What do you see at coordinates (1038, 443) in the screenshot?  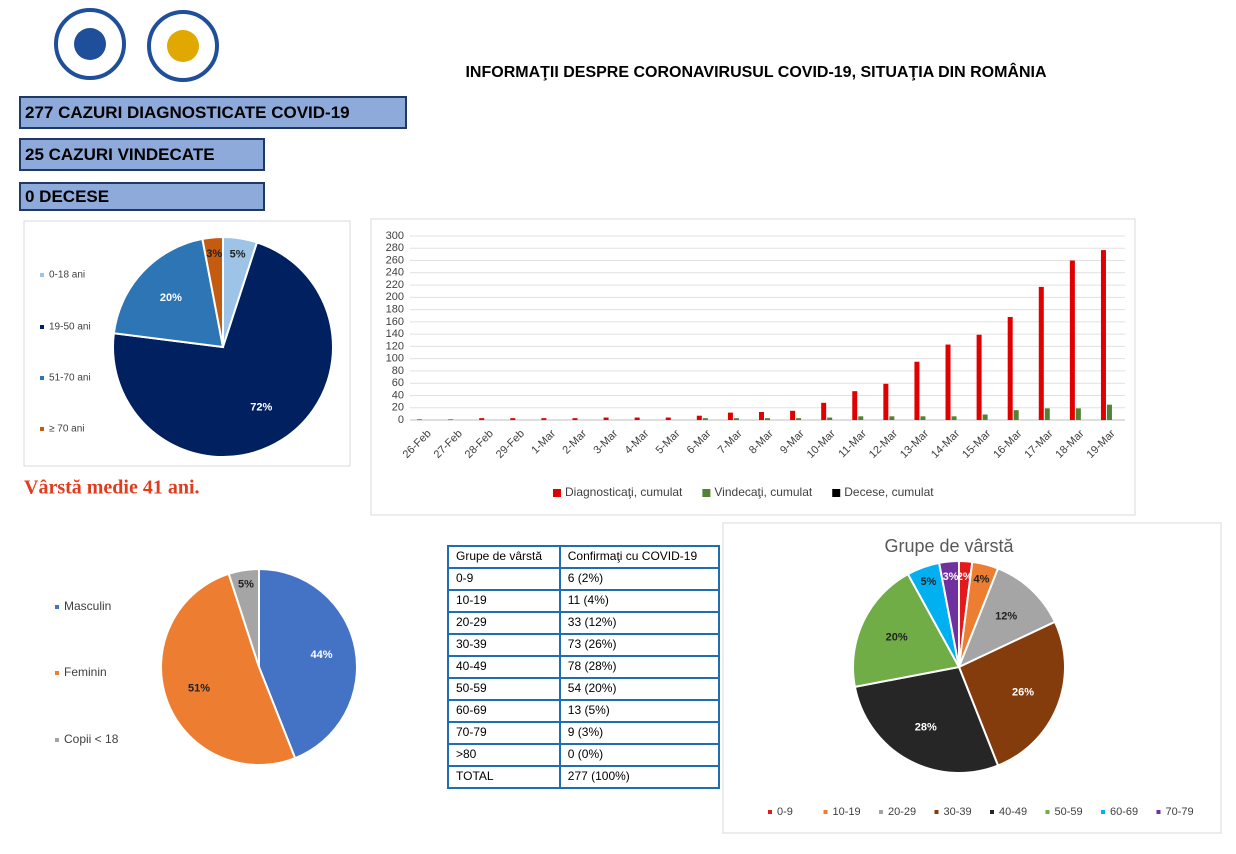 I see `x-tick-label: 17-Mar` at bounding box center [1038, 443].